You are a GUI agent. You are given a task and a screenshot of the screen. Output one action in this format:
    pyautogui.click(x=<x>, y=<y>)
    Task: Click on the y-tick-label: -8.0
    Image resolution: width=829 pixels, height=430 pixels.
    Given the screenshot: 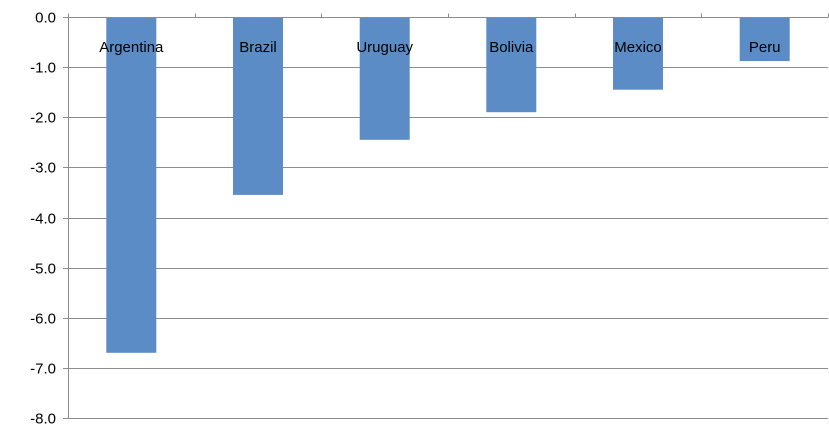 What is the action you would take?
    pyautogui.click(x=43, y=419)
    